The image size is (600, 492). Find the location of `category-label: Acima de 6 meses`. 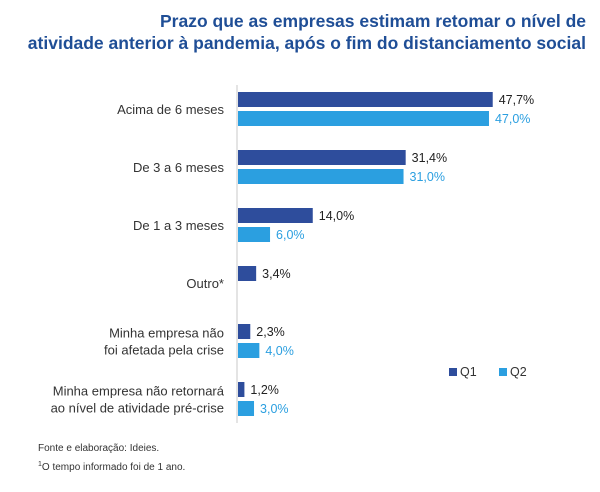

category-label: Acima de 6 meses is located at coordinates (170, 109).